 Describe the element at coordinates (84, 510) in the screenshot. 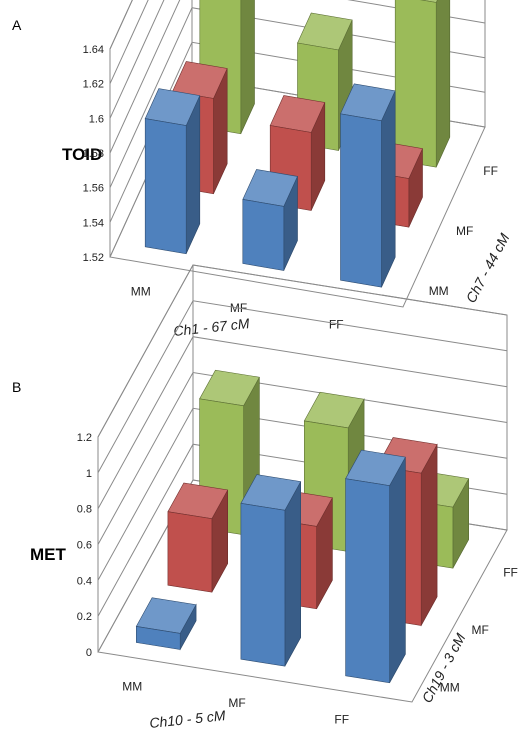

I see `y-tick-label: 0.8` at that location.